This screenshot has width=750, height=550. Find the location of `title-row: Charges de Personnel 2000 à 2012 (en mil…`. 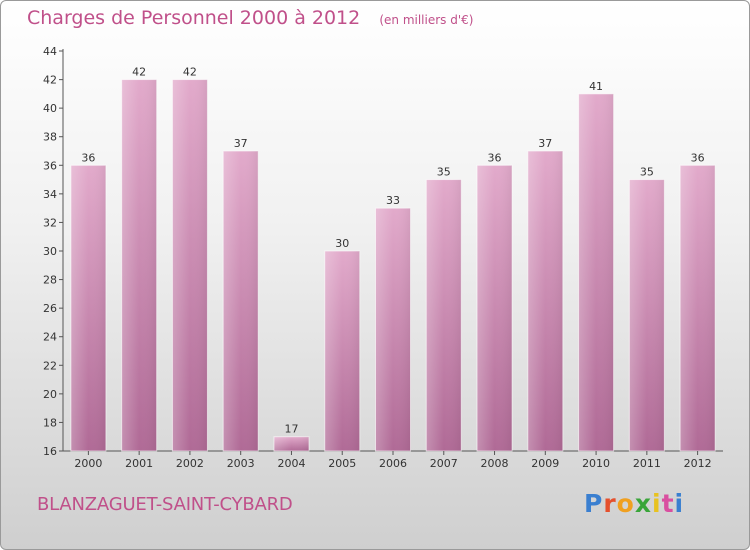

title-row: Charges de Personnel 2000 à 2012 (en mil… is located at coordinates (250, 18).